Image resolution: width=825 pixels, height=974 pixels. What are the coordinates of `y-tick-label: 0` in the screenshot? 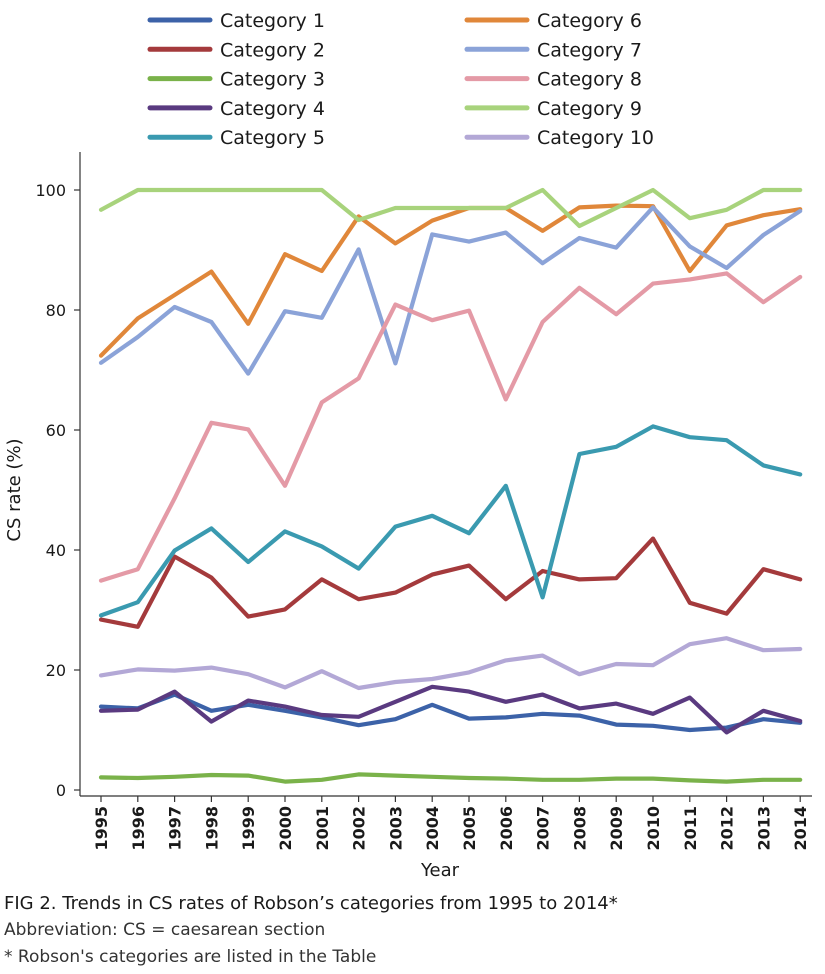 It's located at (61, 790).